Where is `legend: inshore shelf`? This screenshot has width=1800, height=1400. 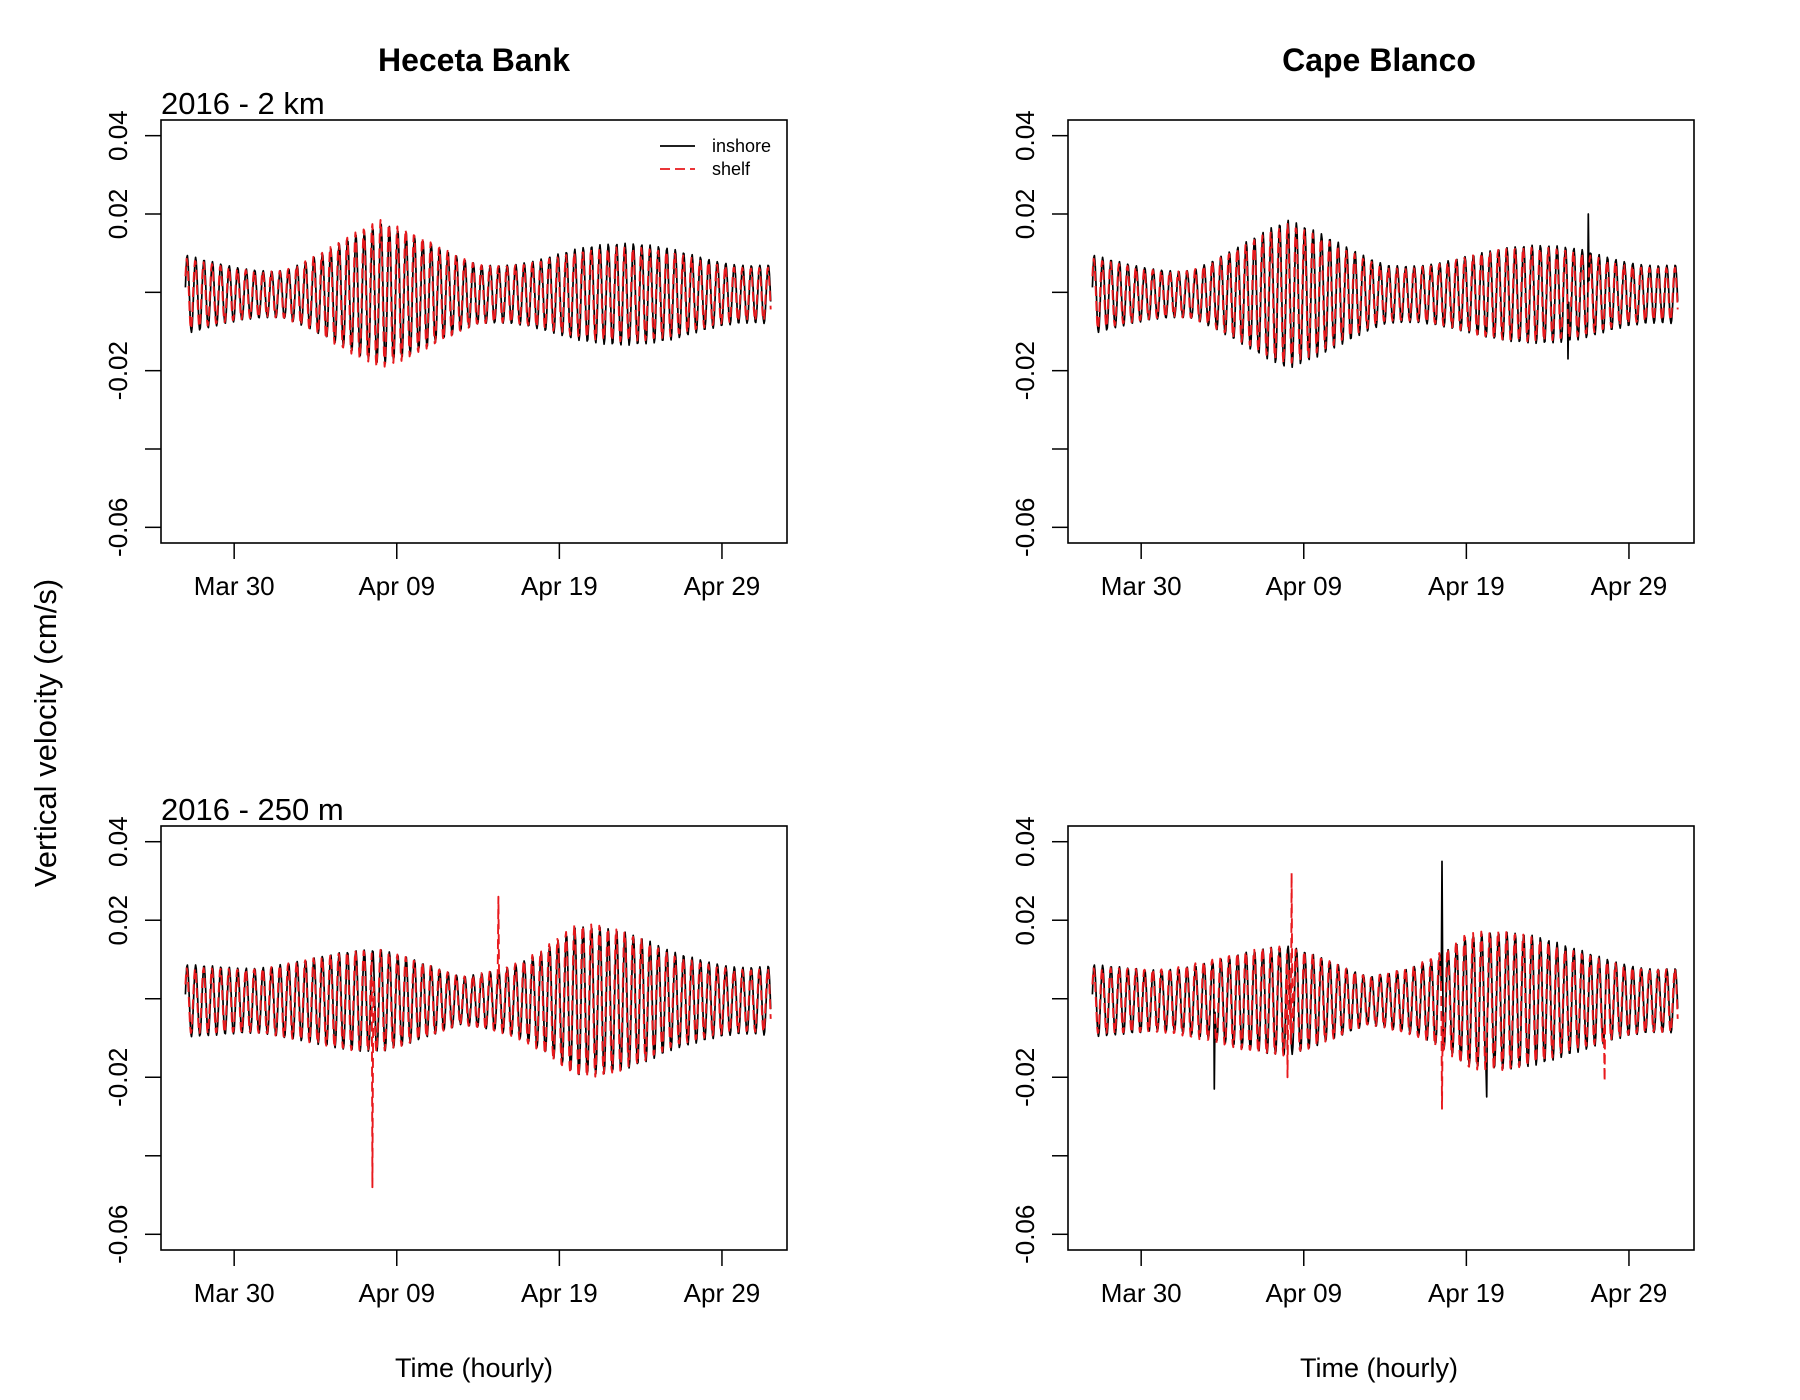 legend: inshore shelf is located at coordinates (715, 157).